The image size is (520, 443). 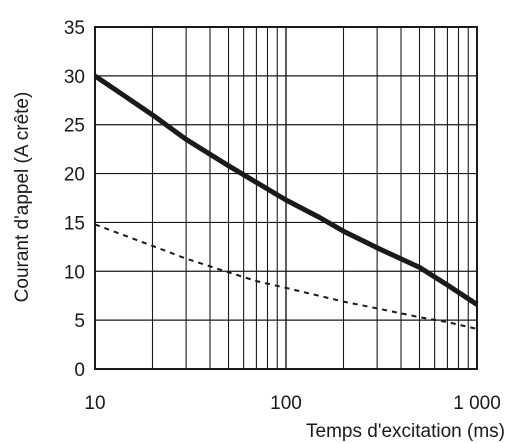 What do you see at coordinates (405, 431) in the screenshot?
I see `x-axis-label: Temps d'excitation (ms)` at bounding box center [405, 431].